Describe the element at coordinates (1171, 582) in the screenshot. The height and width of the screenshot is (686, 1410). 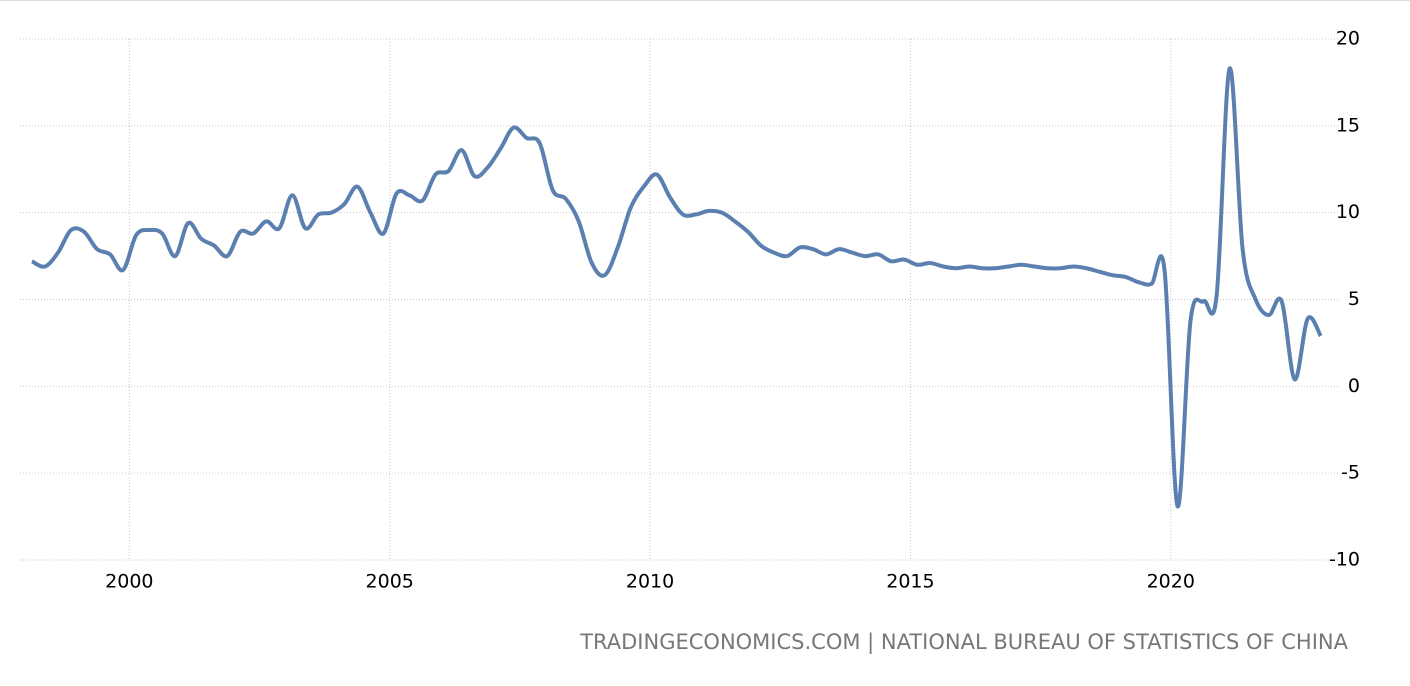
I see `x-tick-label: 2020` at that location.